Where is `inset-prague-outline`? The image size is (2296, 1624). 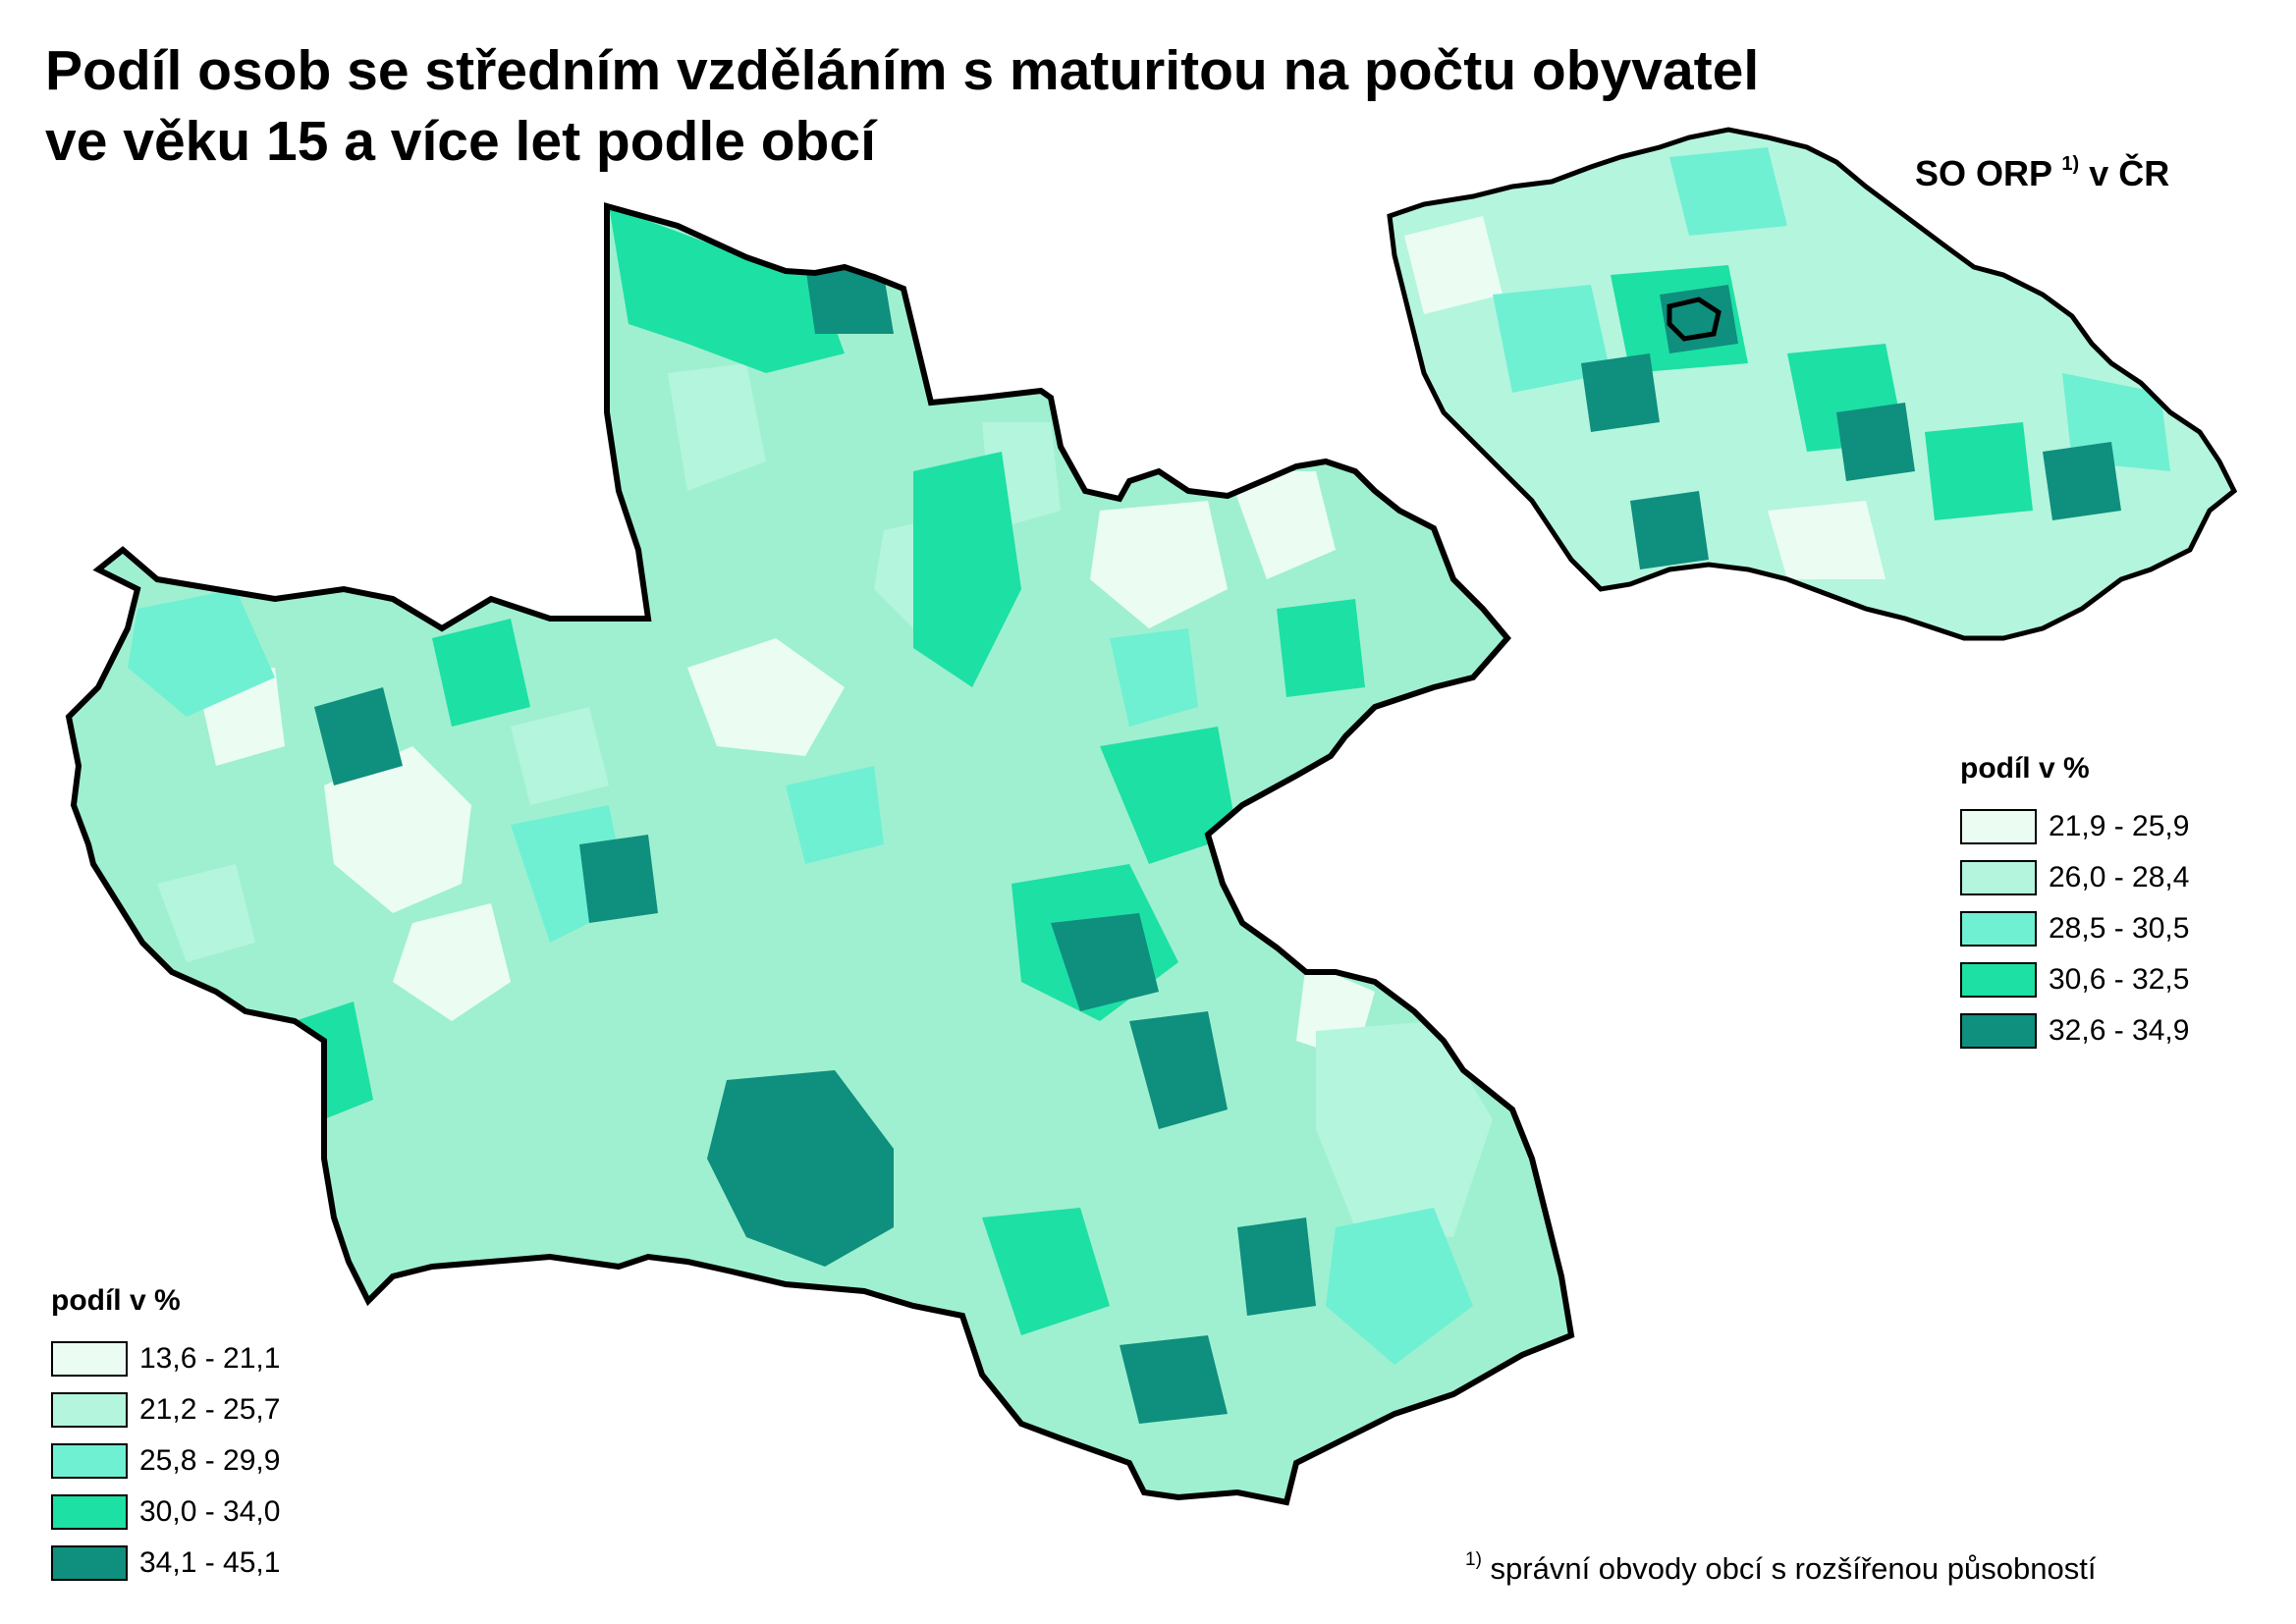
inset-prague-outline is located at coordinates (1694, 319).